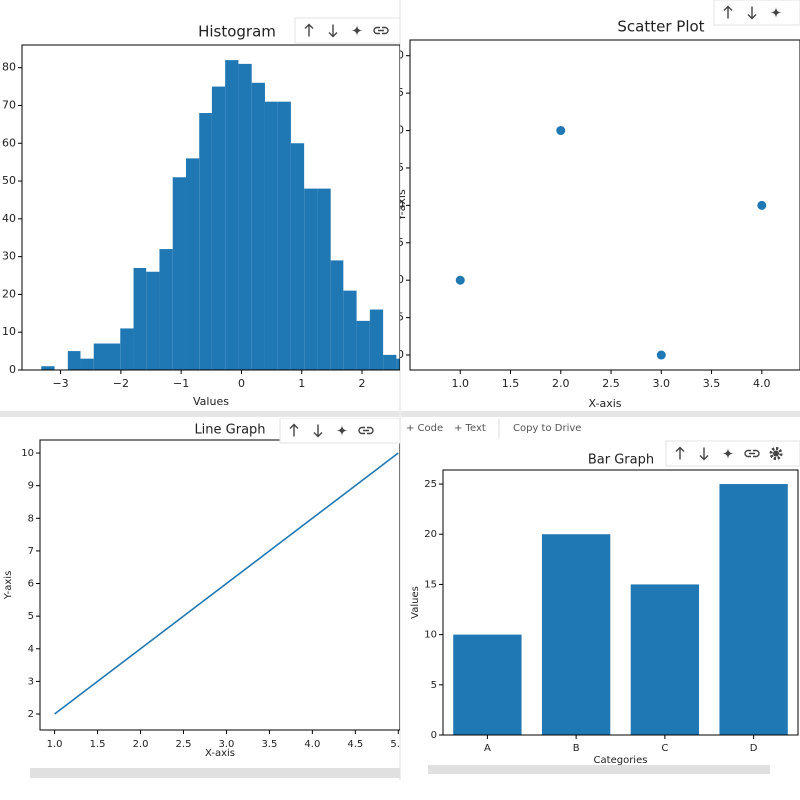 This screenshot has width=800, height=800. Describe the element at coordinates (434, 685) in the screenshot. I see `y-tick-label: 5` at that location.